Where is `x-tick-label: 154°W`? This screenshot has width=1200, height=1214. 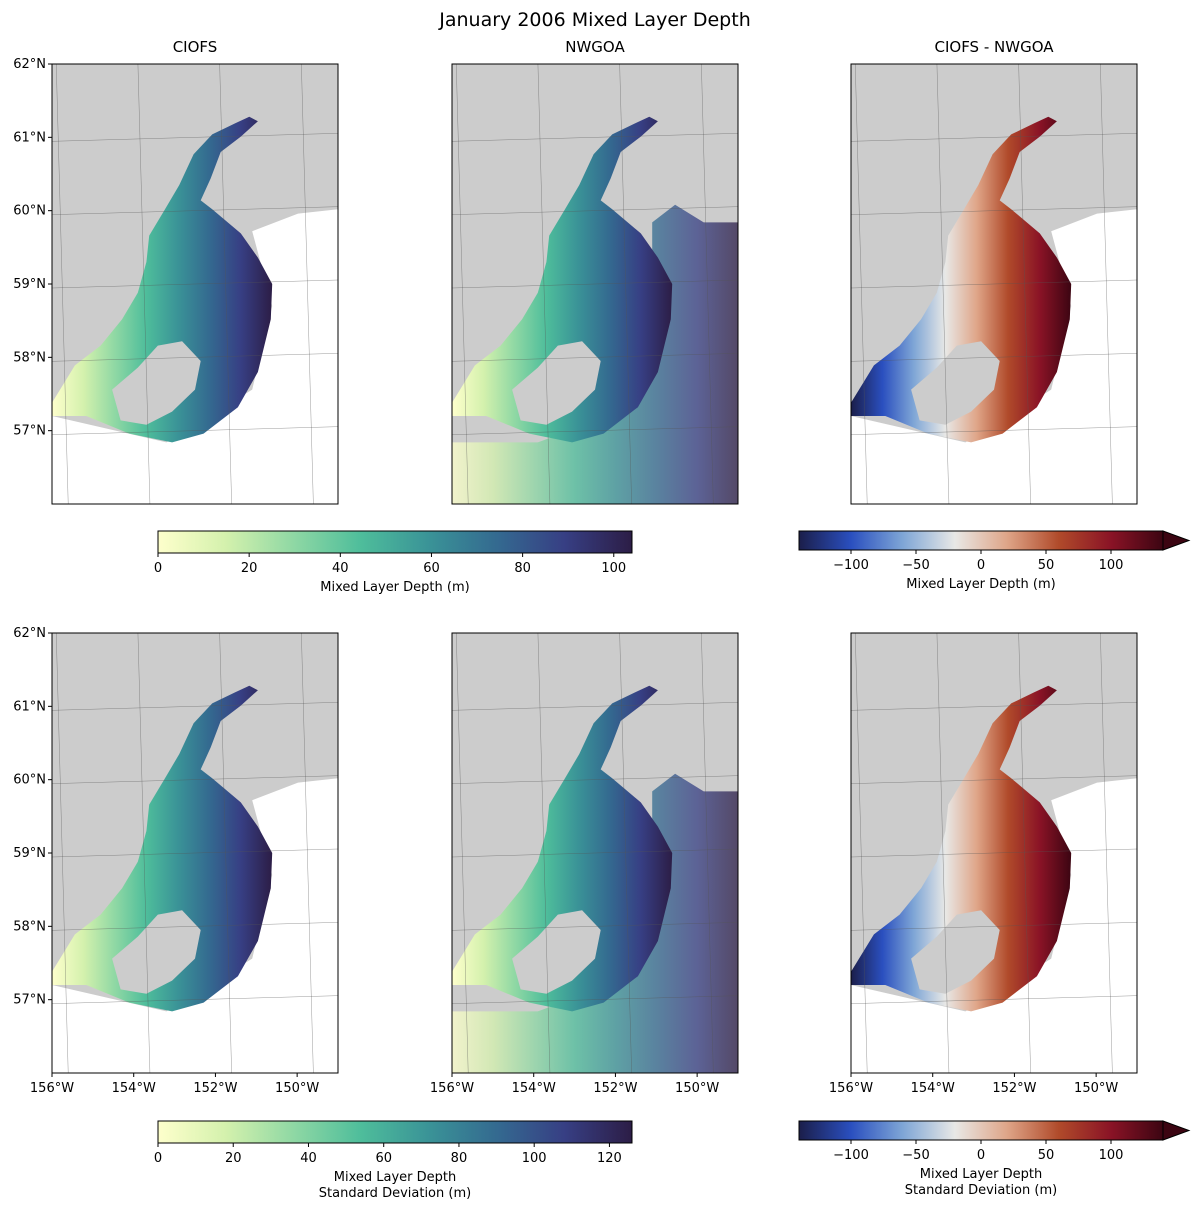 x-tick-label: 154°W is located at coordinates (534, 1088).